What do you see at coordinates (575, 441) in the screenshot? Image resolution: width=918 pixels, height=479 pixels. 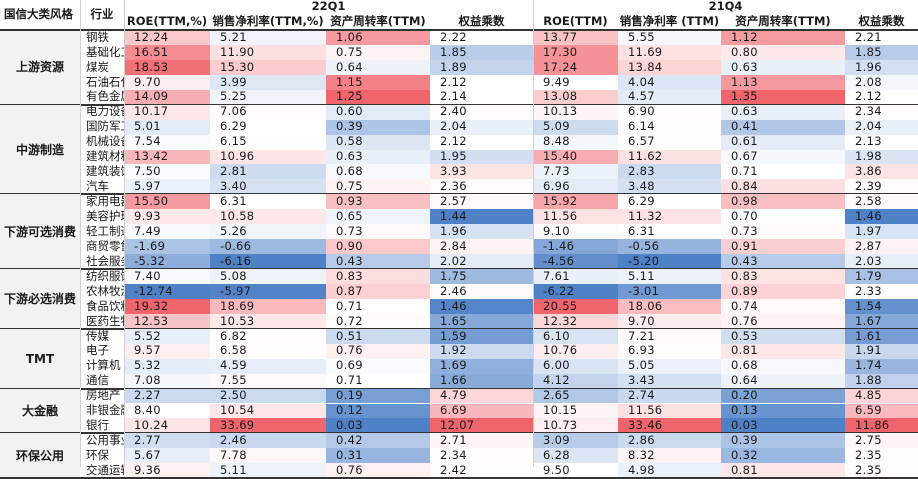 I see `metric-value-21q4: 3.09` at bounding box center [575, 441].